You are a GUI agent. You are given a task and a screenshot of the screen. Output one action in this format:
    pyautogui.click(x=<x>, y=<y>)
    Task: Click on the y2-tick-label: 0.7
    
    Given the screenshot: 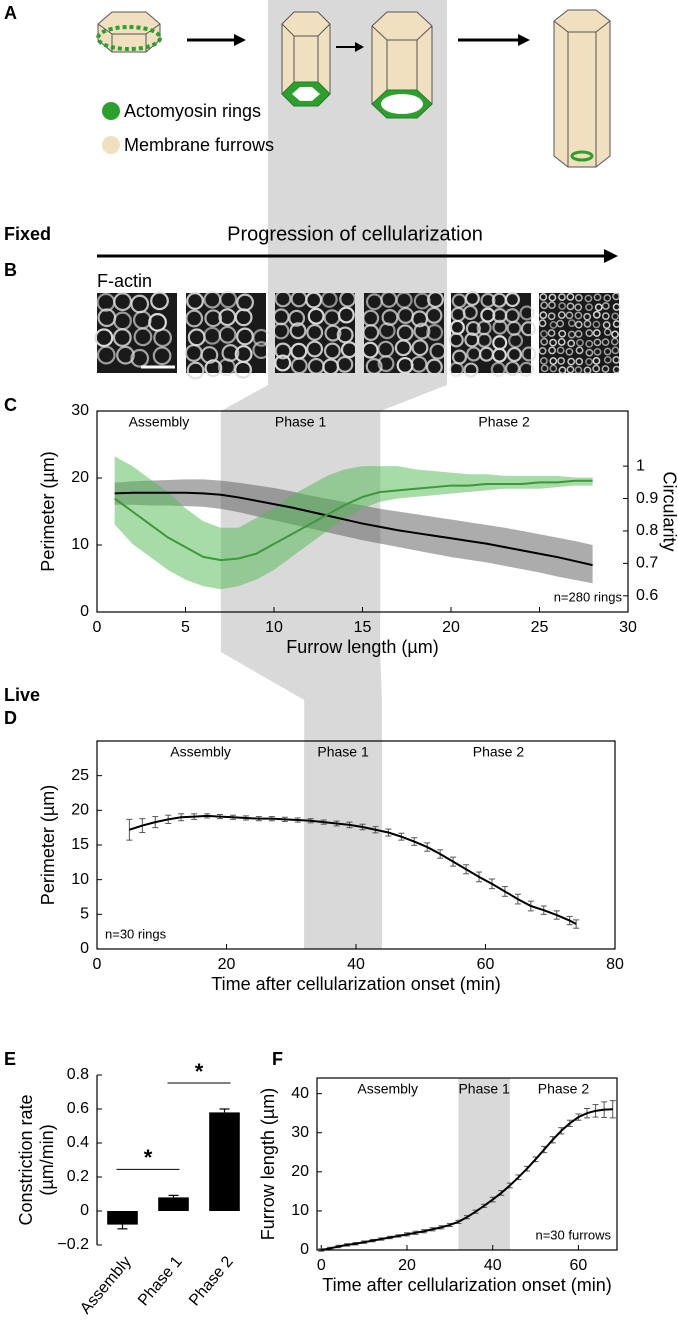 What is the action you would take?
    pyautogui.click(x=647, y=563)
    